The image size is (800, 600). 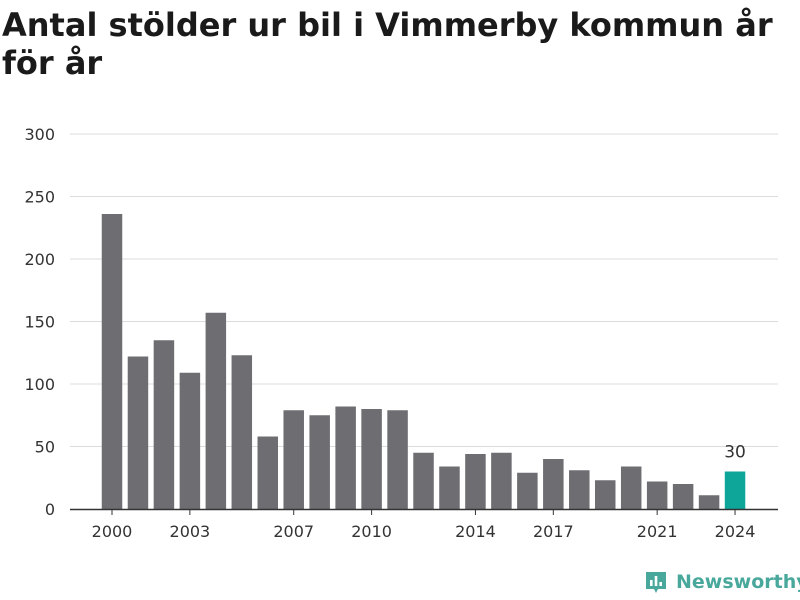 What do you see at coordinates (371, 531) in the screenshot?
I see `x-tick-label: 2010` at bounding box center [371, 531].